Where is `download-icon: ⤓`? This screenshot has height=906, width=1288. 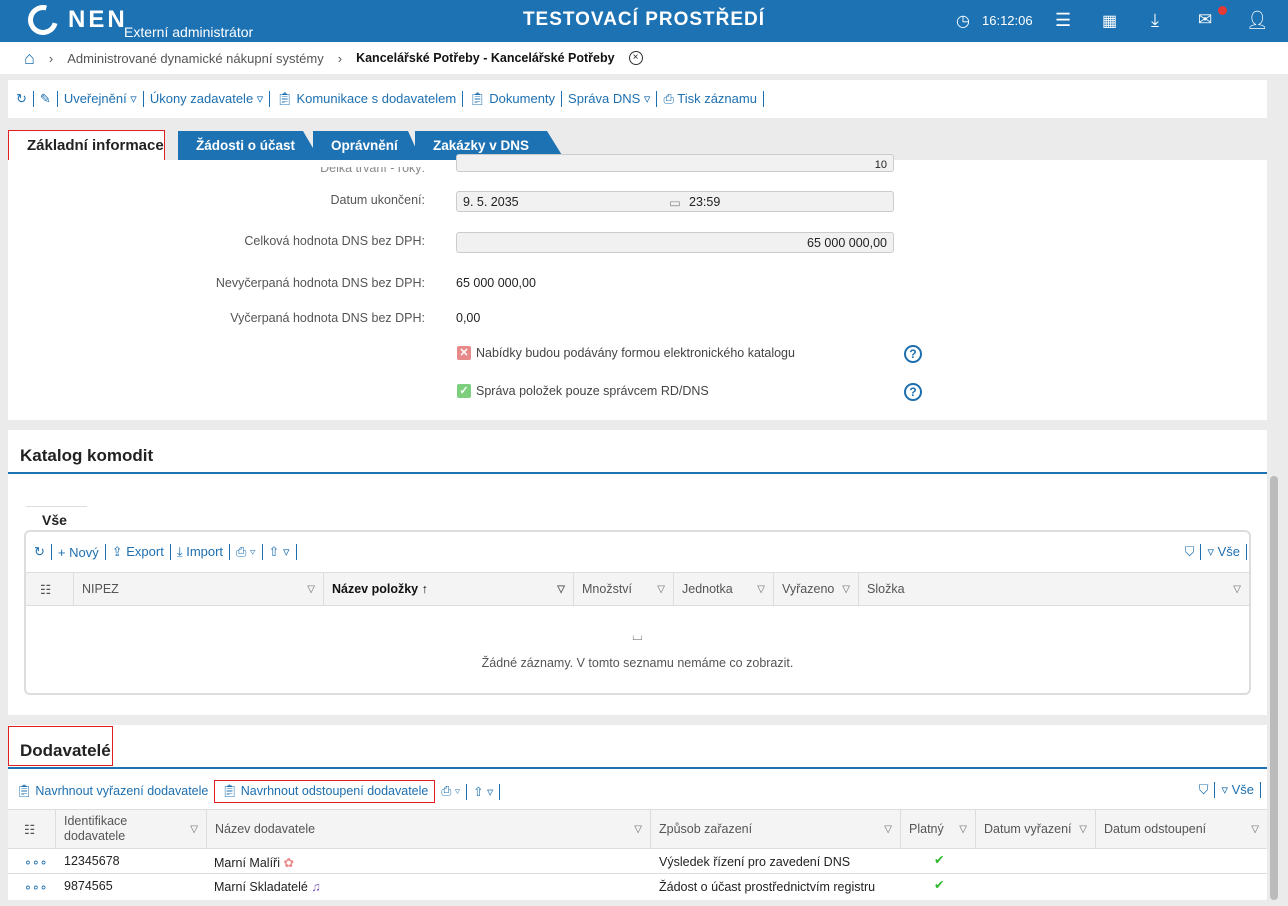
download-icon: ⤓ is located at coordinates (1155, 20).